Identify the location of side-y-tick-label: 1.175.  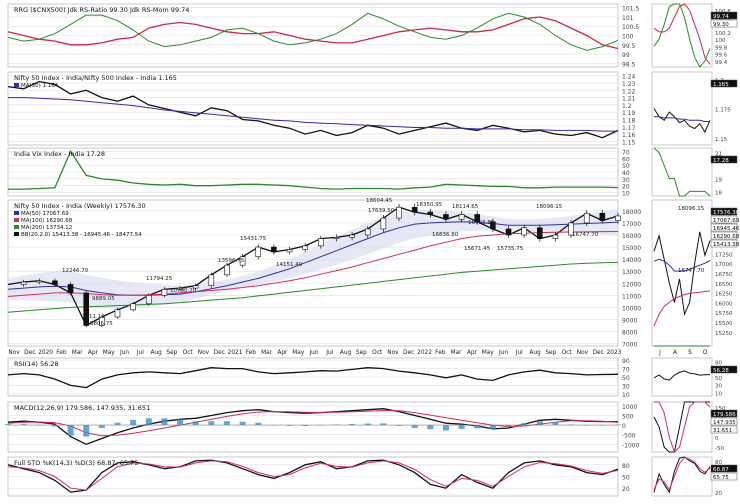
(723, 111).